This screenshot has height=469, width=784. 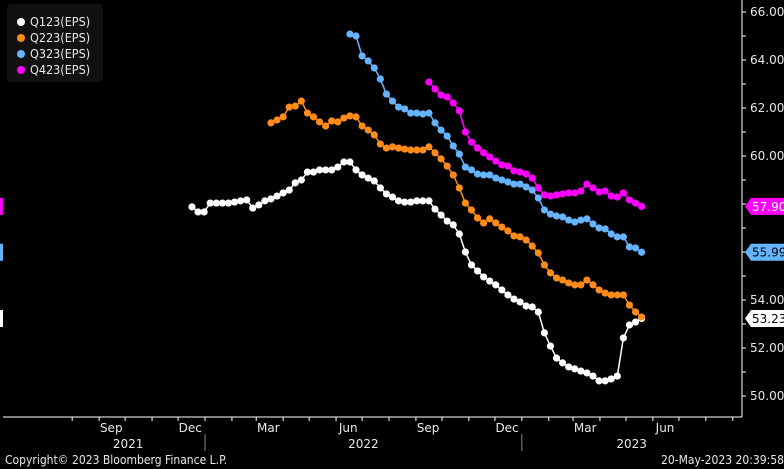 What do you see at coordinates (53, 22) in the screenshot?
I see `legend-item-q123: Q123(EPS)` at bounding box center [53, 22].